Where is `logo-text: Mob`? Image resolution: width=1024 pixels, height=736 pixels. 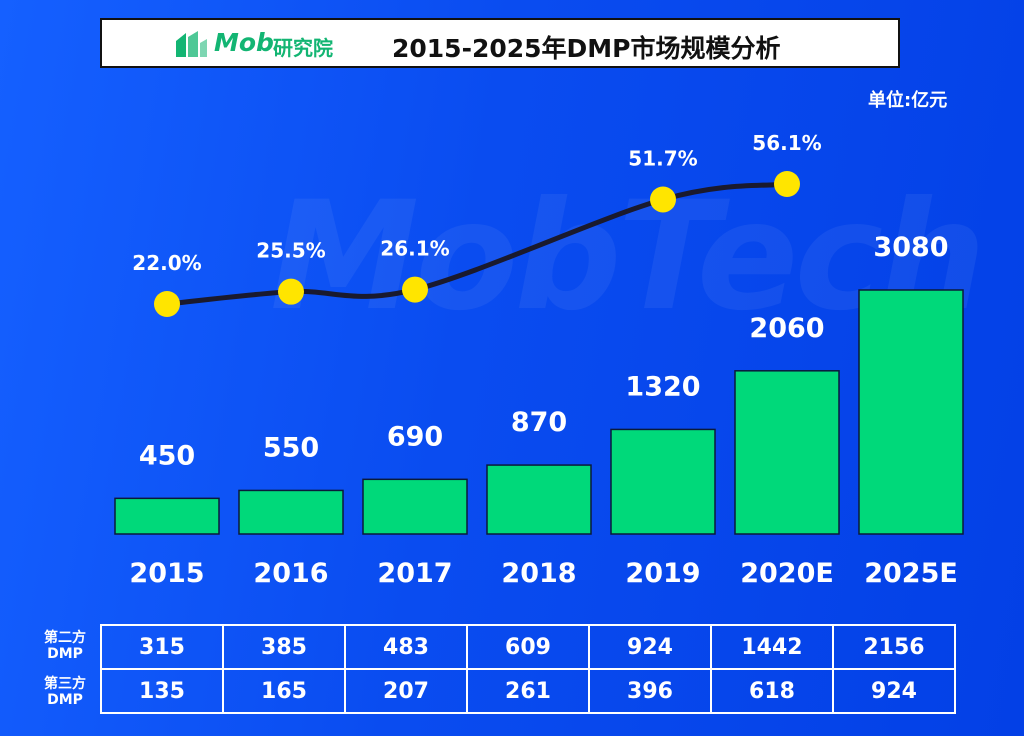
logo-text: Mob is located at coordinates (244, 42).